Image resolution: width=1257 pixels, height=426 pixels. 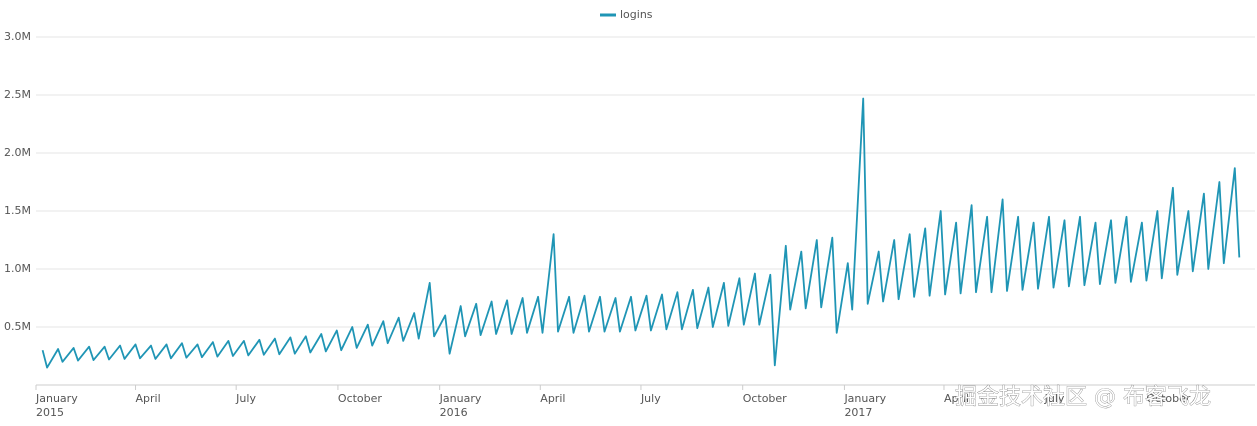 I want to click on y-tick-label: 1.5M, so click(x=17, y=210).